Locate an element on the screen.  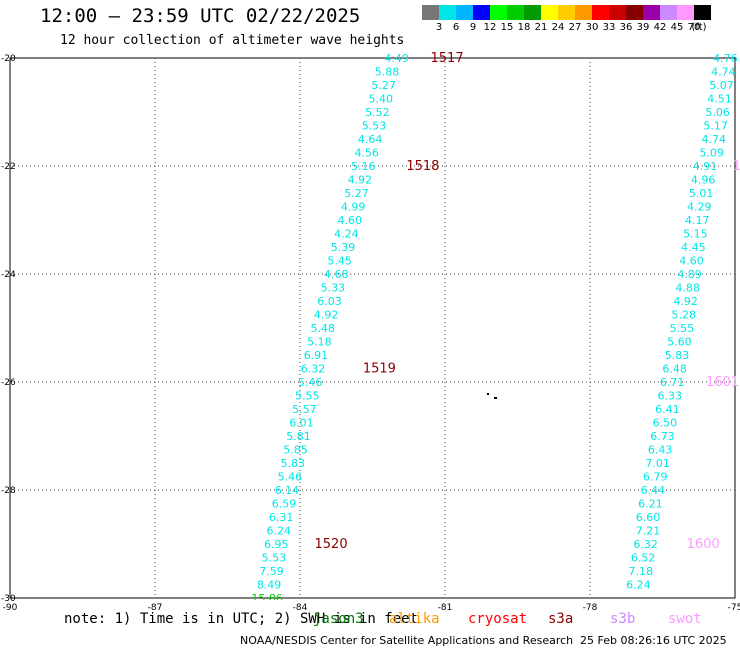
color-scale-tick: 33 is located at coordinates (609, 27).